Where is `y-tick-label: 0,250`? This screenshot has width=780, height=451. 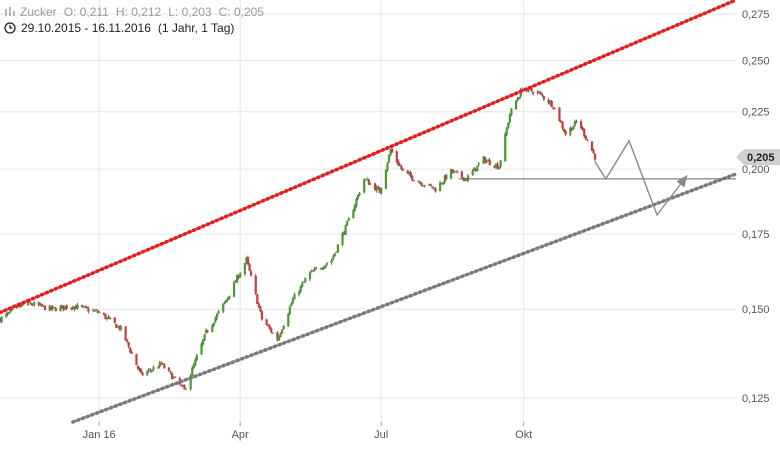
y-tick-label: 0,250 is located at coordinates (756, 61).